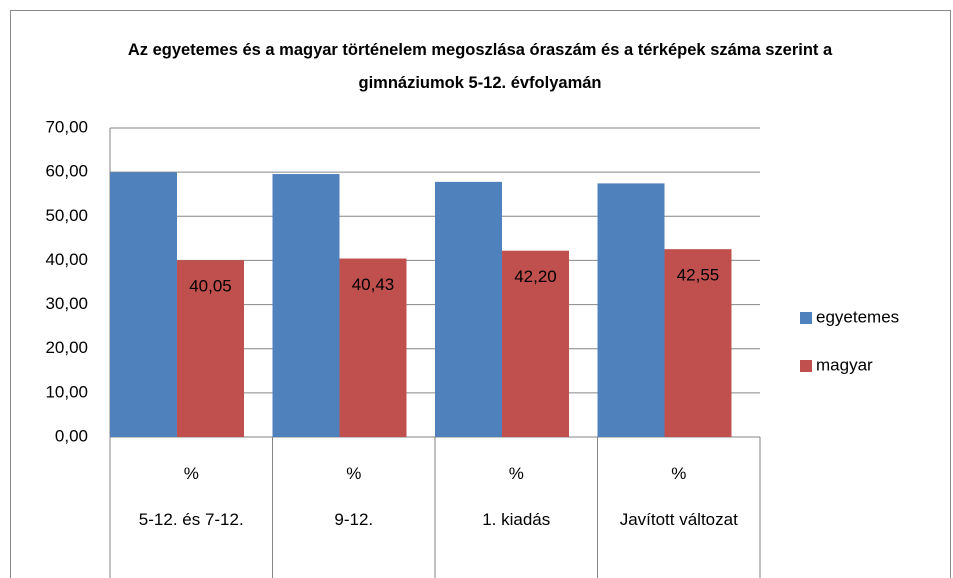  I want to click on x-tick-label: 5-12. és 7-12., so click(191, 519).